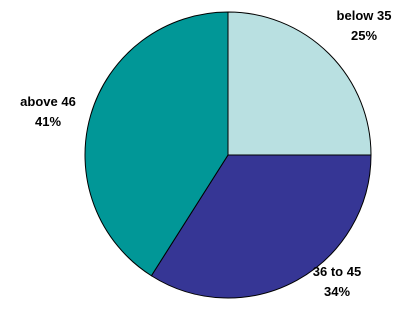 The height and width of the screenshot is (324, 401). Describe the element at coordinates (48, 101) in the screenshot. I see `slice-label-above-46: above 46` at that location.